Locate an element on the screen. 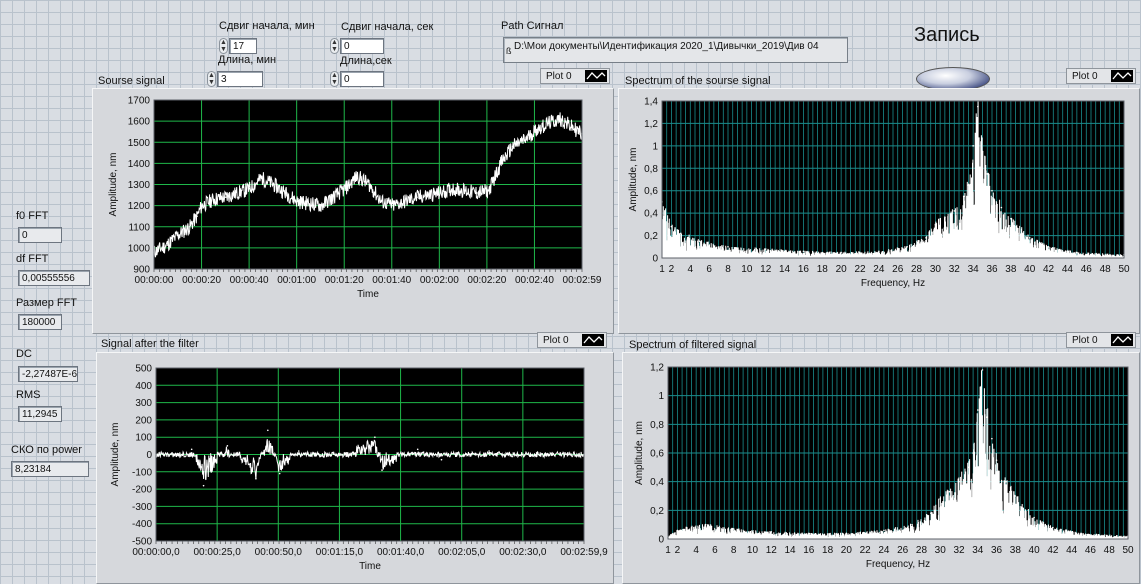 This screenshot has height=584, width=1141. shift-sec-label: Сдвиг начала, сек is located at coordinates (387, 27).